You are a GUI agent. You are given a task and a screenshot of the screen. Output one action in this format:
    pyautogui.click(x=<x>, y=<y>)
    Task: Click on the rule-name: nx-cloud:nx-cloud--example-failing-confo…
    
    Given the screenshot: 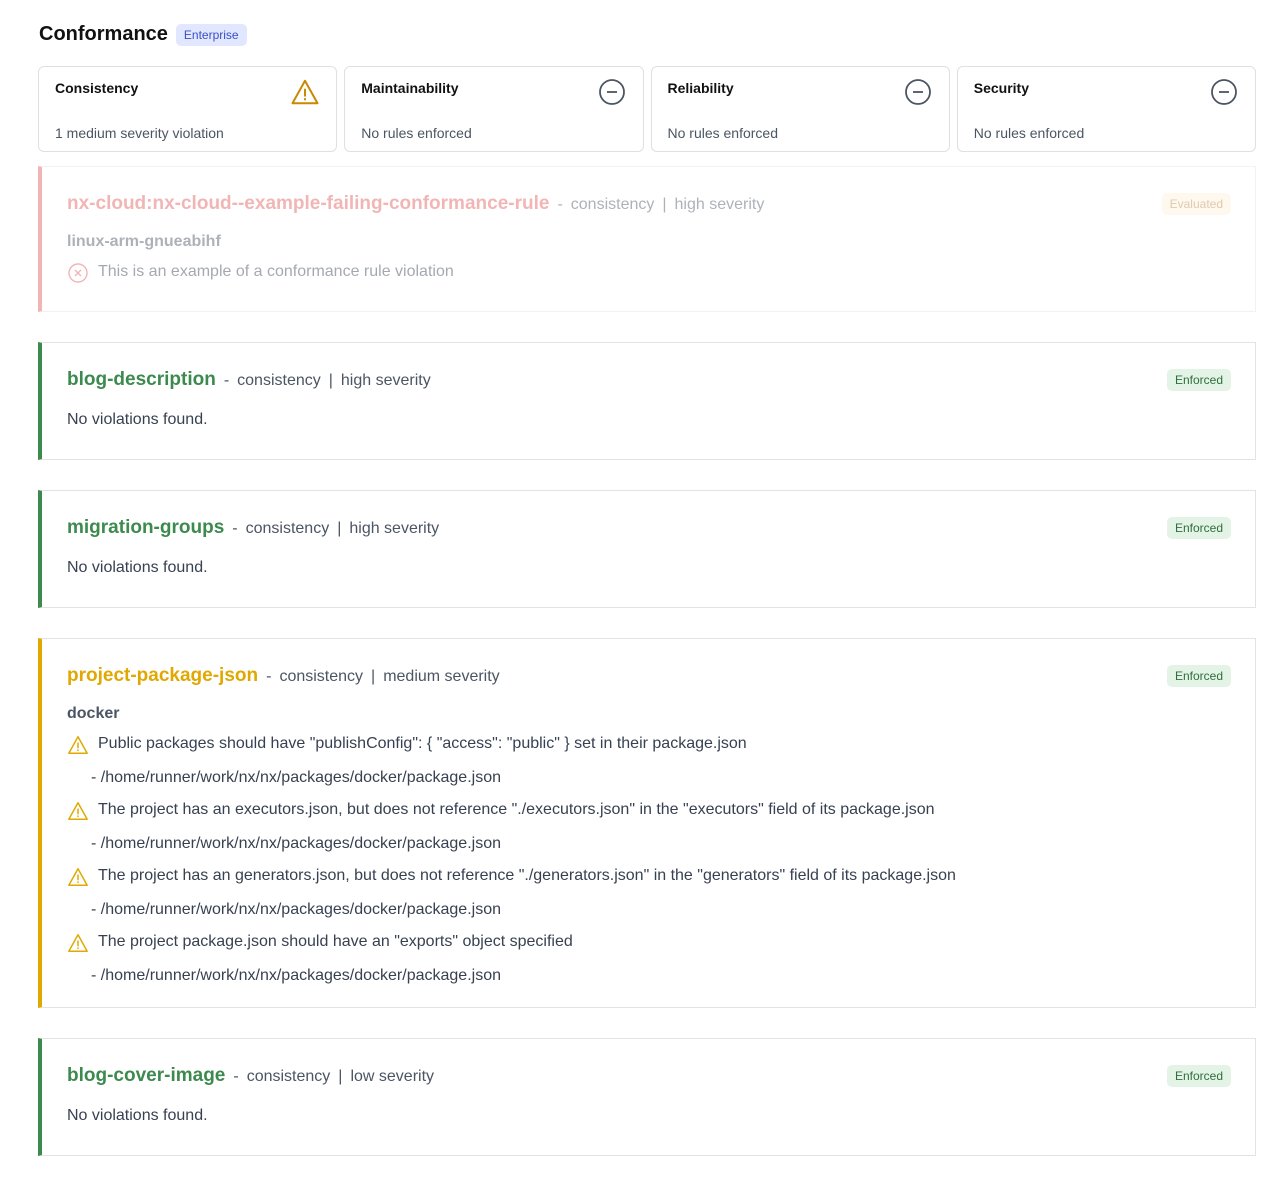 What is the action you would take?
    pyautogui.click(x=308, y=203)
    